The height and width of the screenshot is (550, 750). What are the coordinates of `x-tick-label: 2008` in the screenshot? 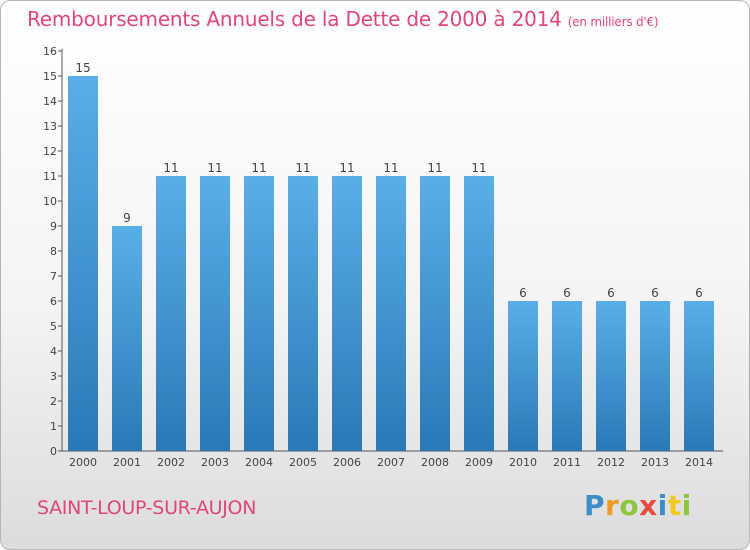 It's located at (435, 462).